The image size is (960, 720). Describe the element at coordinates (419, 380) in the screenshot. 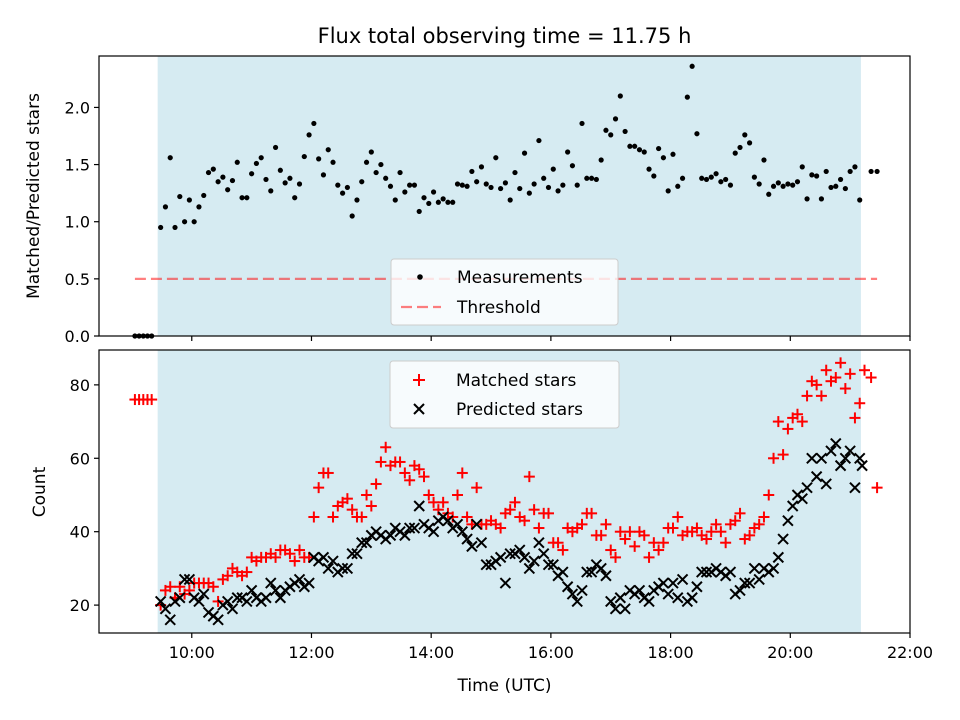

I see `legend-matched-marker` at that location.